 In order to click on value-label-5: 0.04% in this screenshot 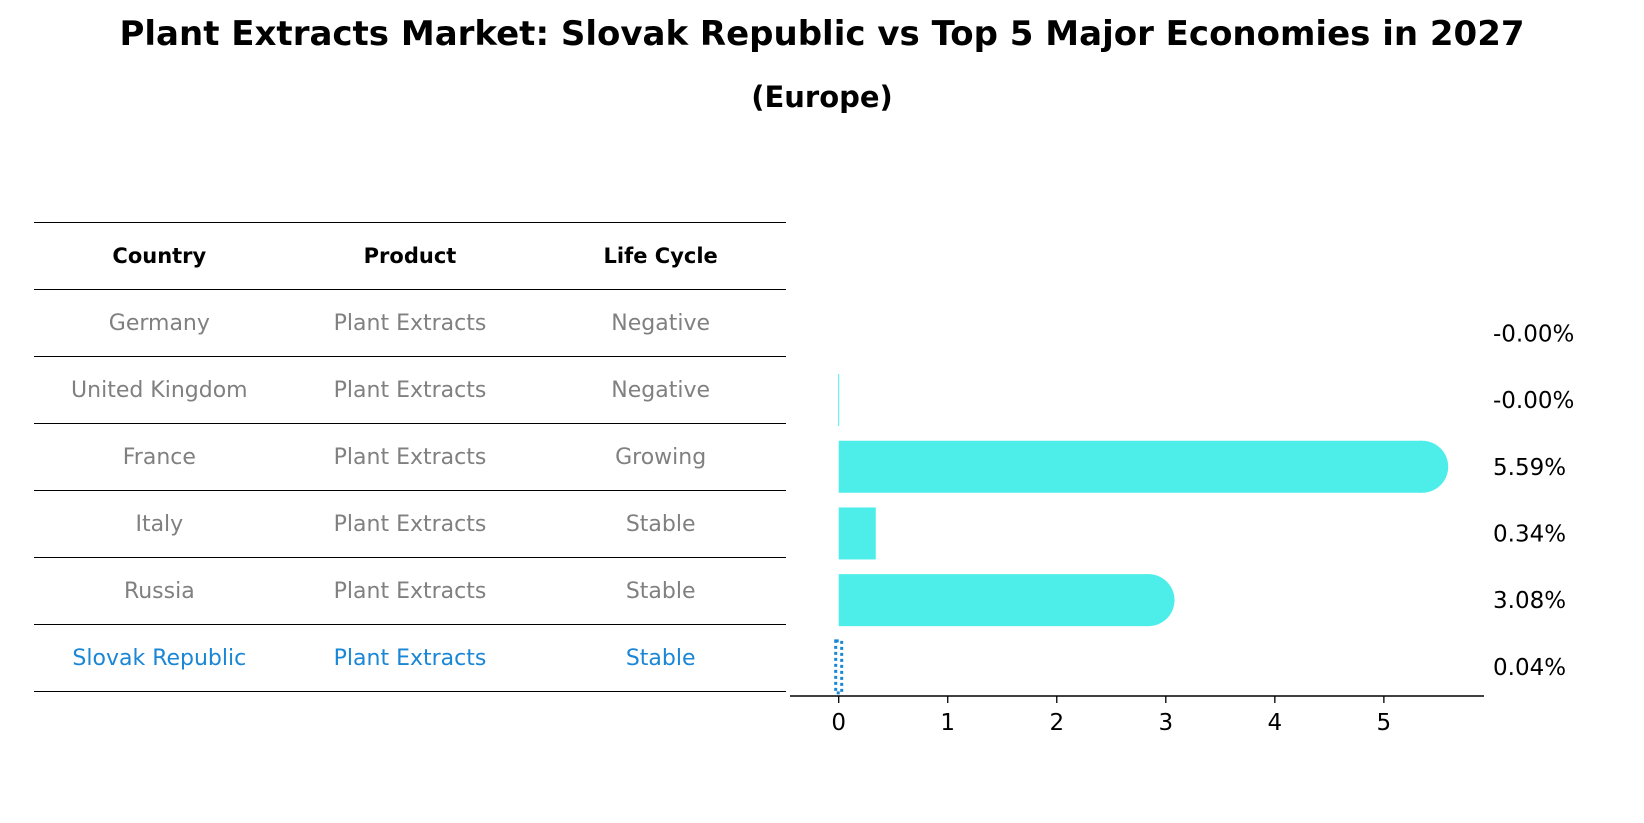, I will do `click(1529, 668)`.